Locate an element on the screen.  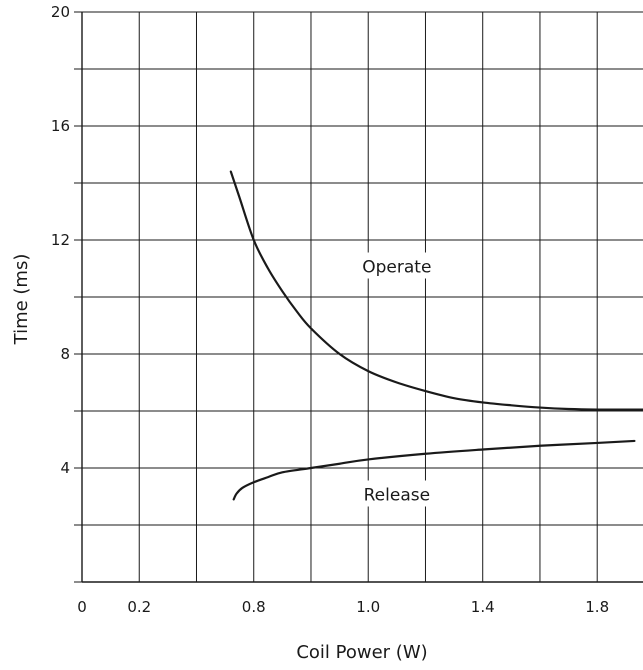
series-line-release is located at coordinates (434, 470).